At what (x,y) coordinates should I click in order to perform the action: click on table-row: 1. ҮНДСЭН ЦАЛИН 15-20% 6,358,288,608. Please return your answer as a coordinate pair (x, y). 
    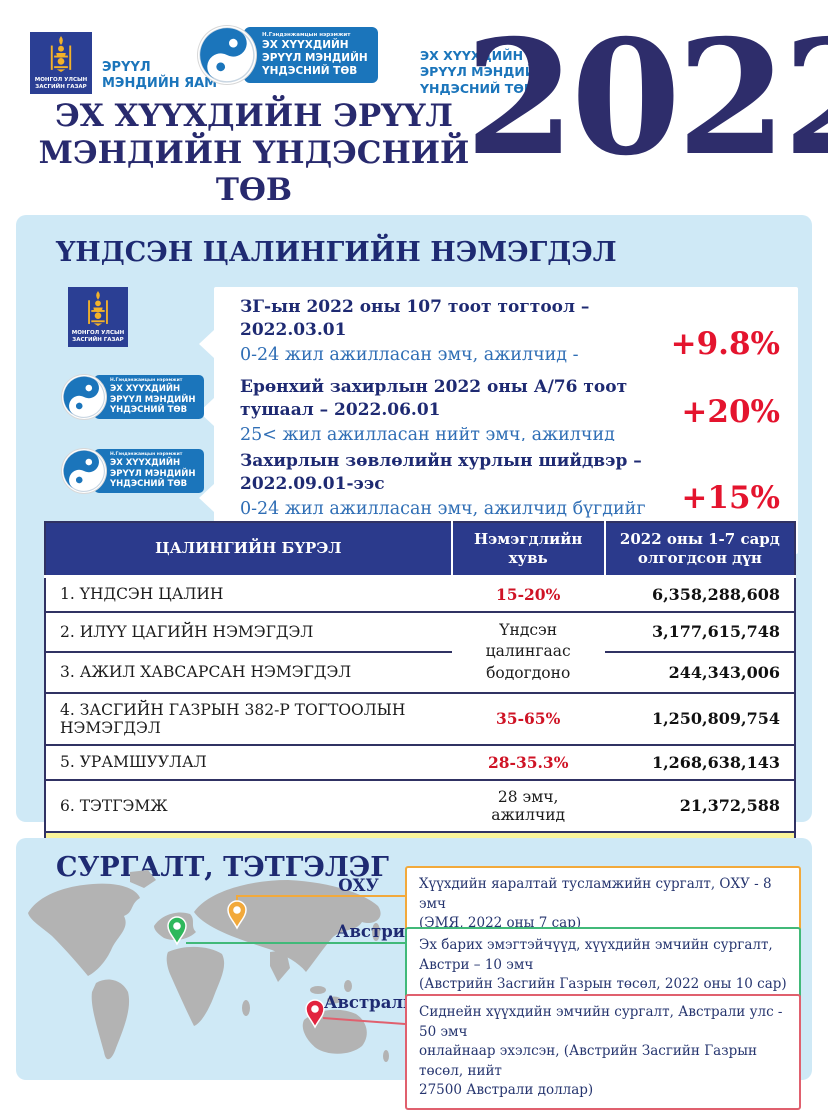
    Looking at the image, I should click on (420, 594).